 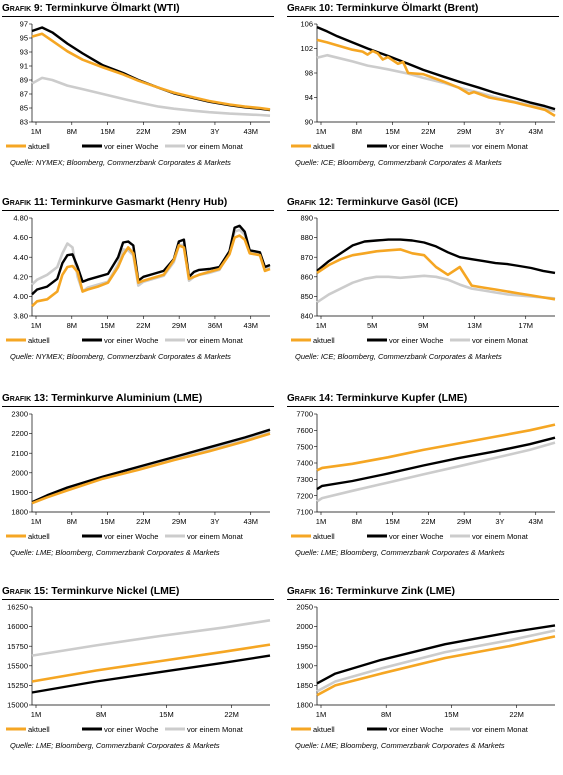 What do you see at coordinates (312, 398) in the screenshot?
I see `chart-title-prefix: Grafik 14:` at bounding box center [312, 398].